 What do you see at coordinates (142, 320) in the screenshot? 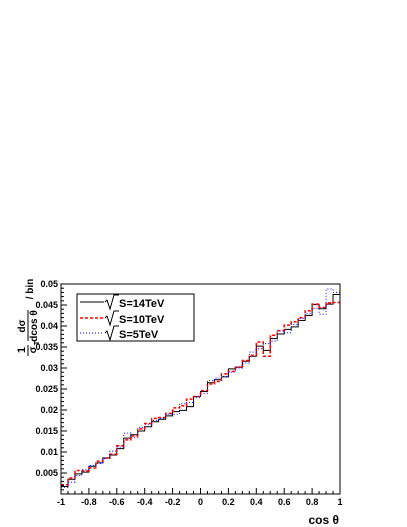
I see `legend-label-10tev: S=10TeV` at bounding box center [142, 320].